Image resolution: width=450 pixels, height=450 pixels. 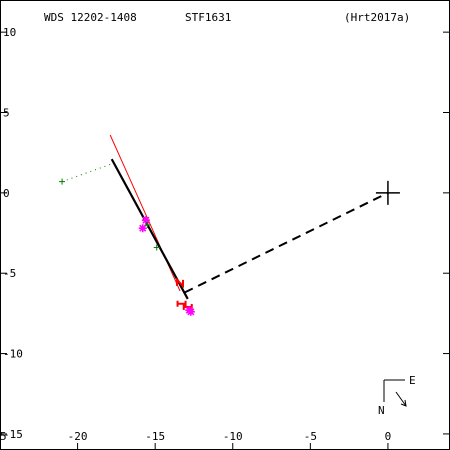 What do you see at coordinates (13, 434) in the screenshot?
I see `y-tick-label: -15` at bounding box center [13, 434].